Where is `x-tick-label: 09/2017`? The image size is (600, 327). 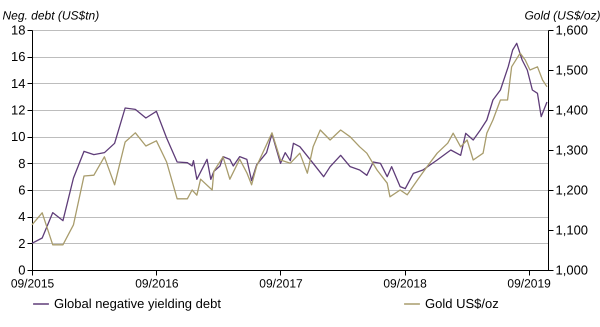 x-tick-label: 09/2017 is located at coordinates (281, 283).